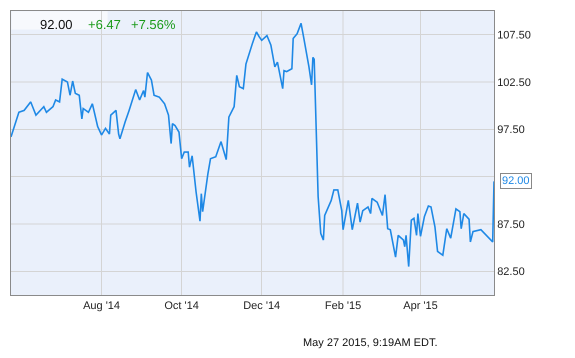  What do you see at coordinates (181, 306) in the screenshot?
I see `x-tick-label: Oct '14` at bounding box center [181, 306].